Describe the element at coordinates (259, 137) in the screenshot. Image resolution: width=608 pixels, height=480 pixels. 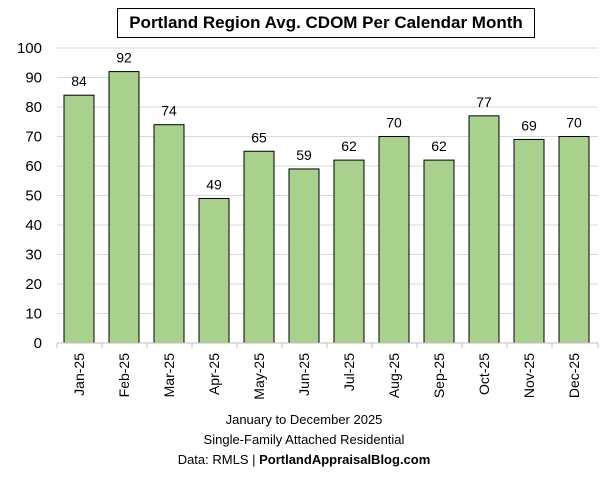
I see `data-label: 65` at that location.